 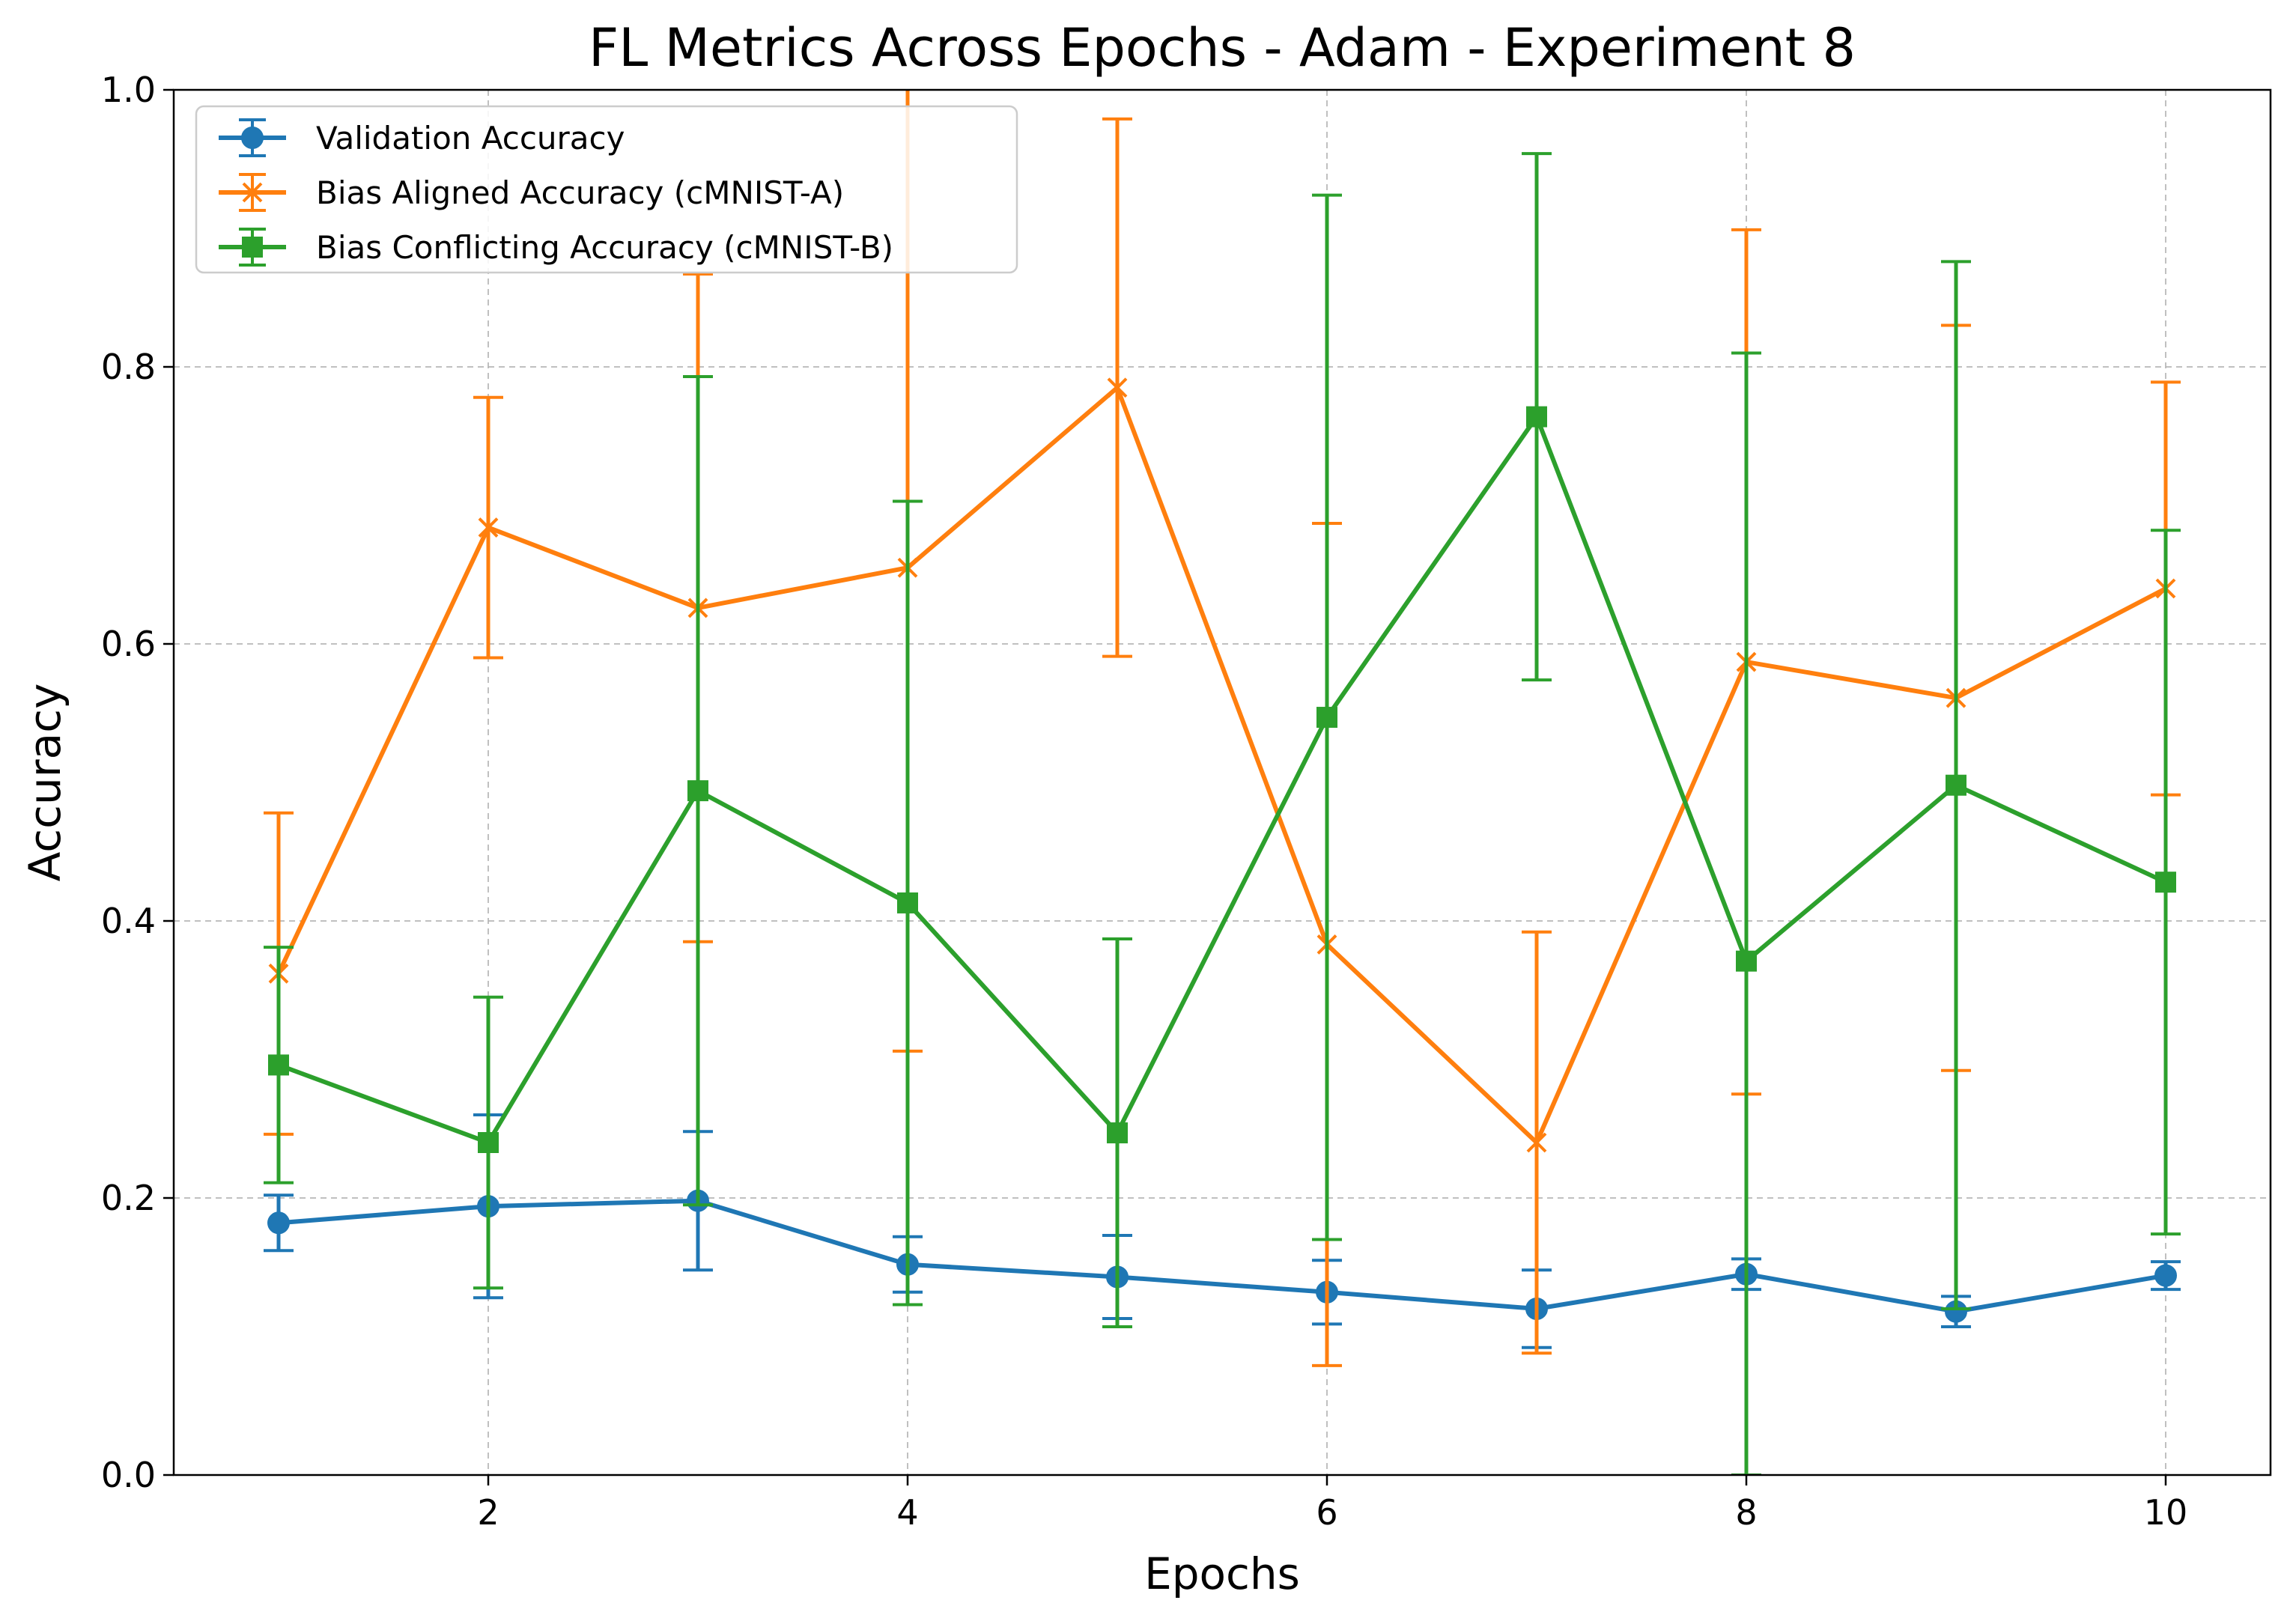 What do you see at coordinates (604, 247) in the screenshot?
I see `legend-label: Bias Conflicting Accuracy (cMNIST-B)` at bounding box center [604, 247].